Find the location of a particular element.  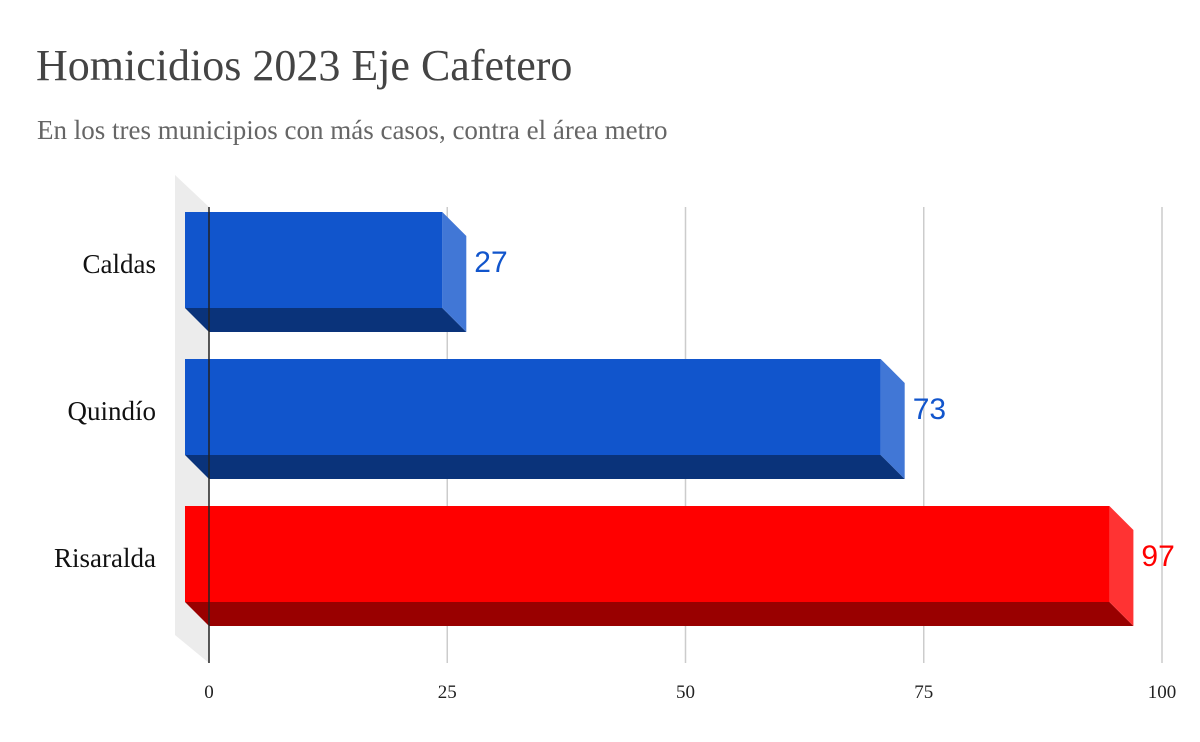

x-tick-label: 0 is located at coordinates (209, 692).